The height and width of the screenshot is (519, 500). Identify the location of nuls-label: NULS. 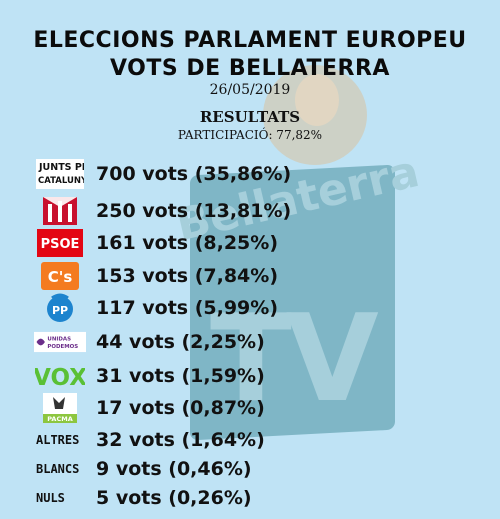
(50, 498).